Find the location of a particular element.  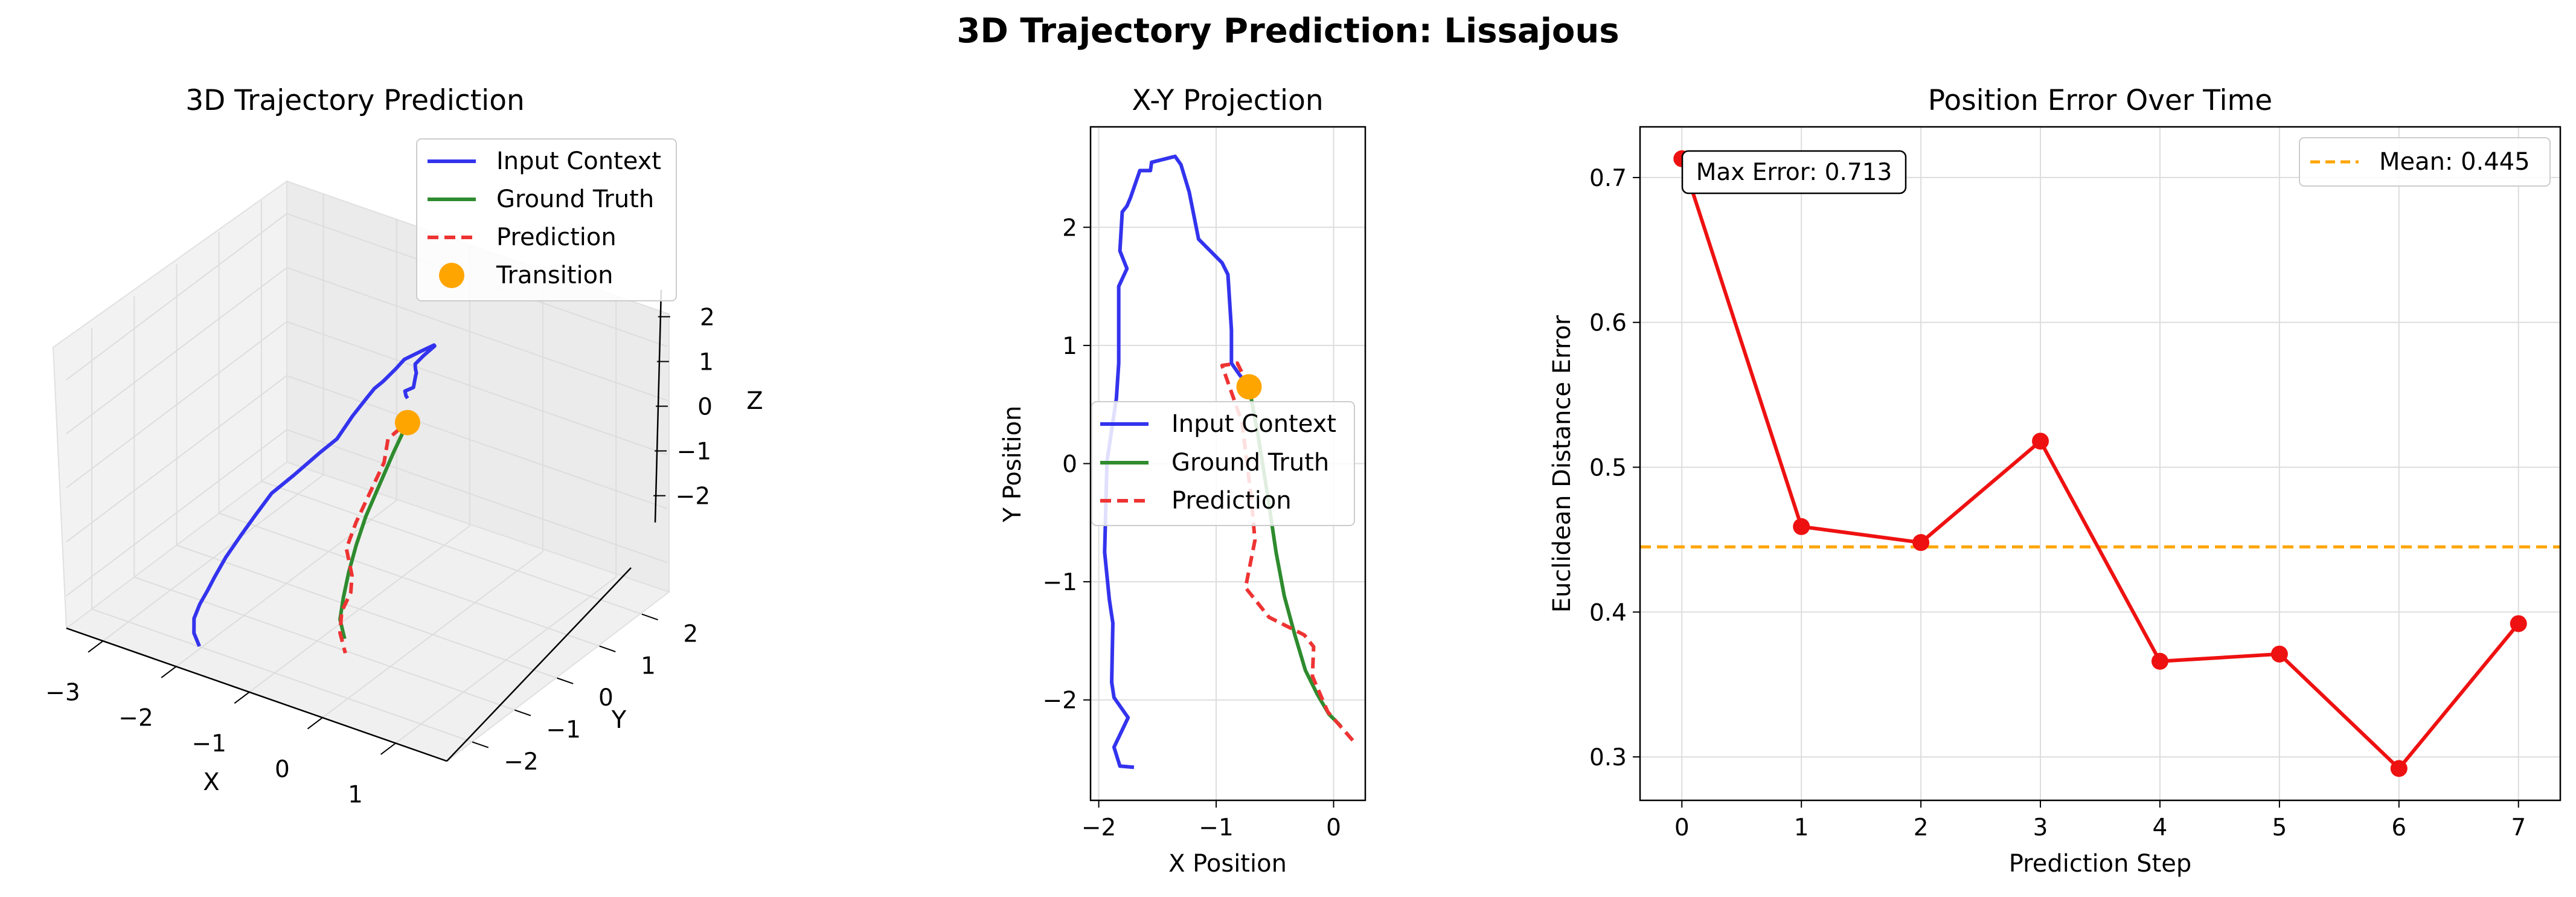

tick-label-x-error: 5 is located at coordinates (2279, 827).